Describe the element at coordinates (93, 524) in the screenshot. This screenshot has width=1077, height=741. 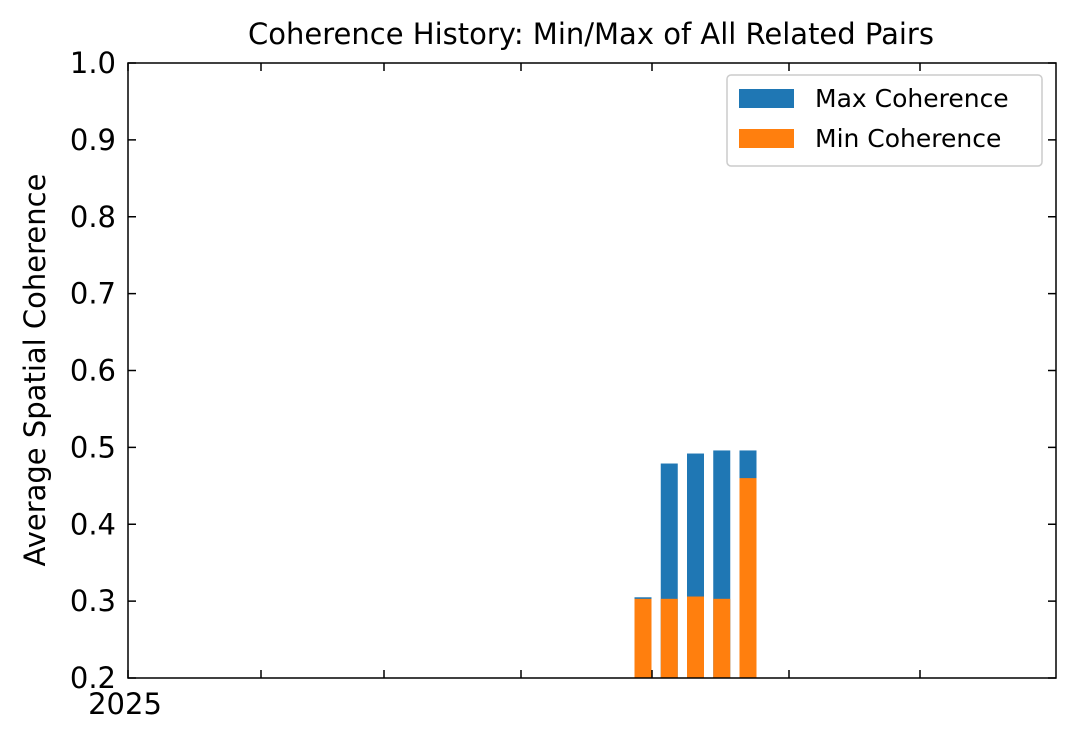
I see `y-tick-label-2: 0.4` at that location.